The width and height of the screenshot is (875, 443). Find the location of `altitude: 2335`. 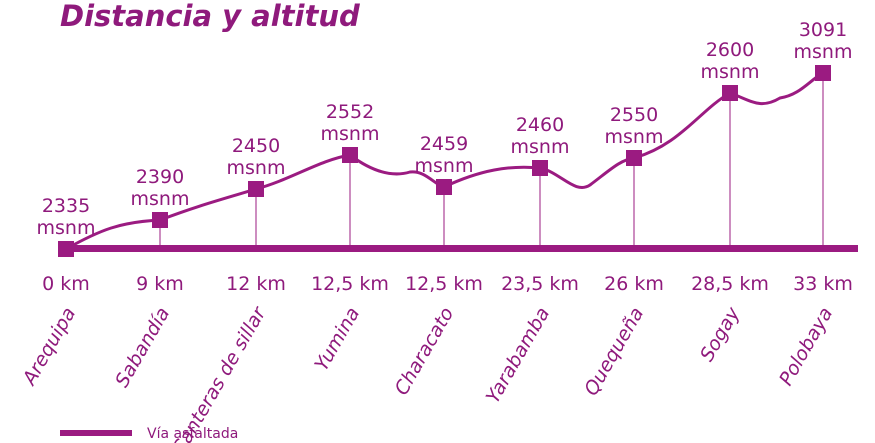

altitude: 2335 is located at coordinates (66, 206).